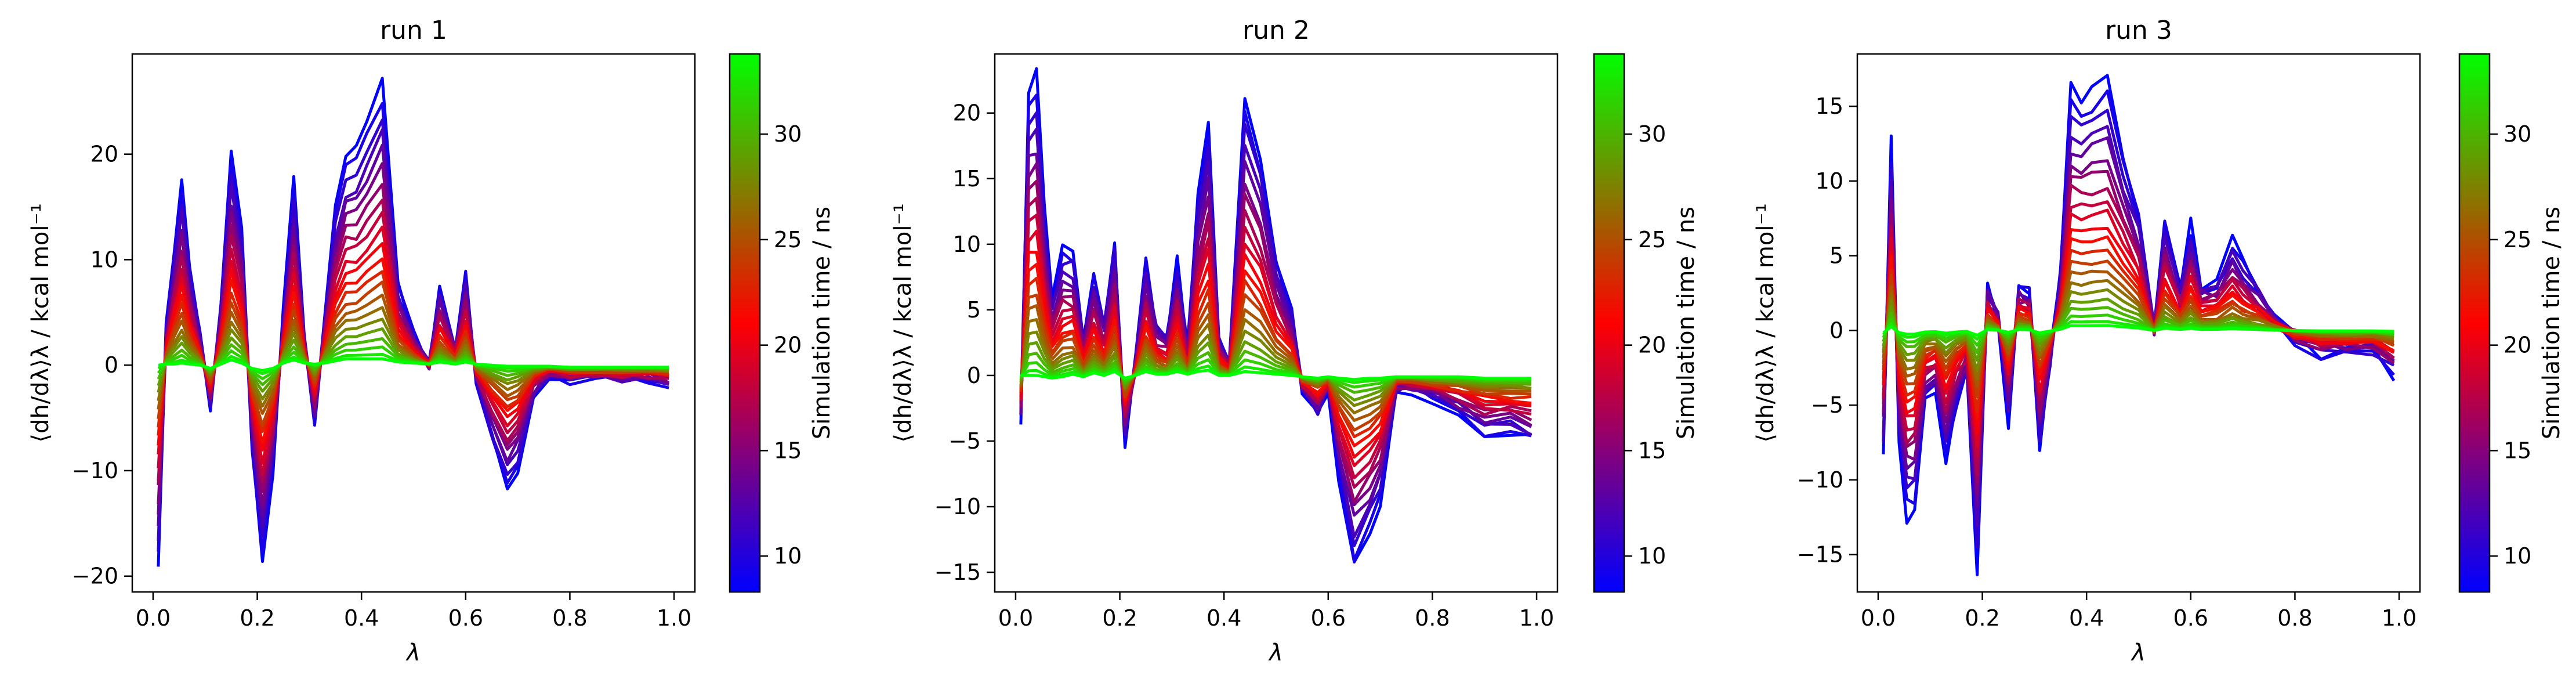 The image size is (2576, 679). What do you see at coordinates (413, 31) in the screenshot?
I see `chart-title: run 1` at bounding box center [413, 31].